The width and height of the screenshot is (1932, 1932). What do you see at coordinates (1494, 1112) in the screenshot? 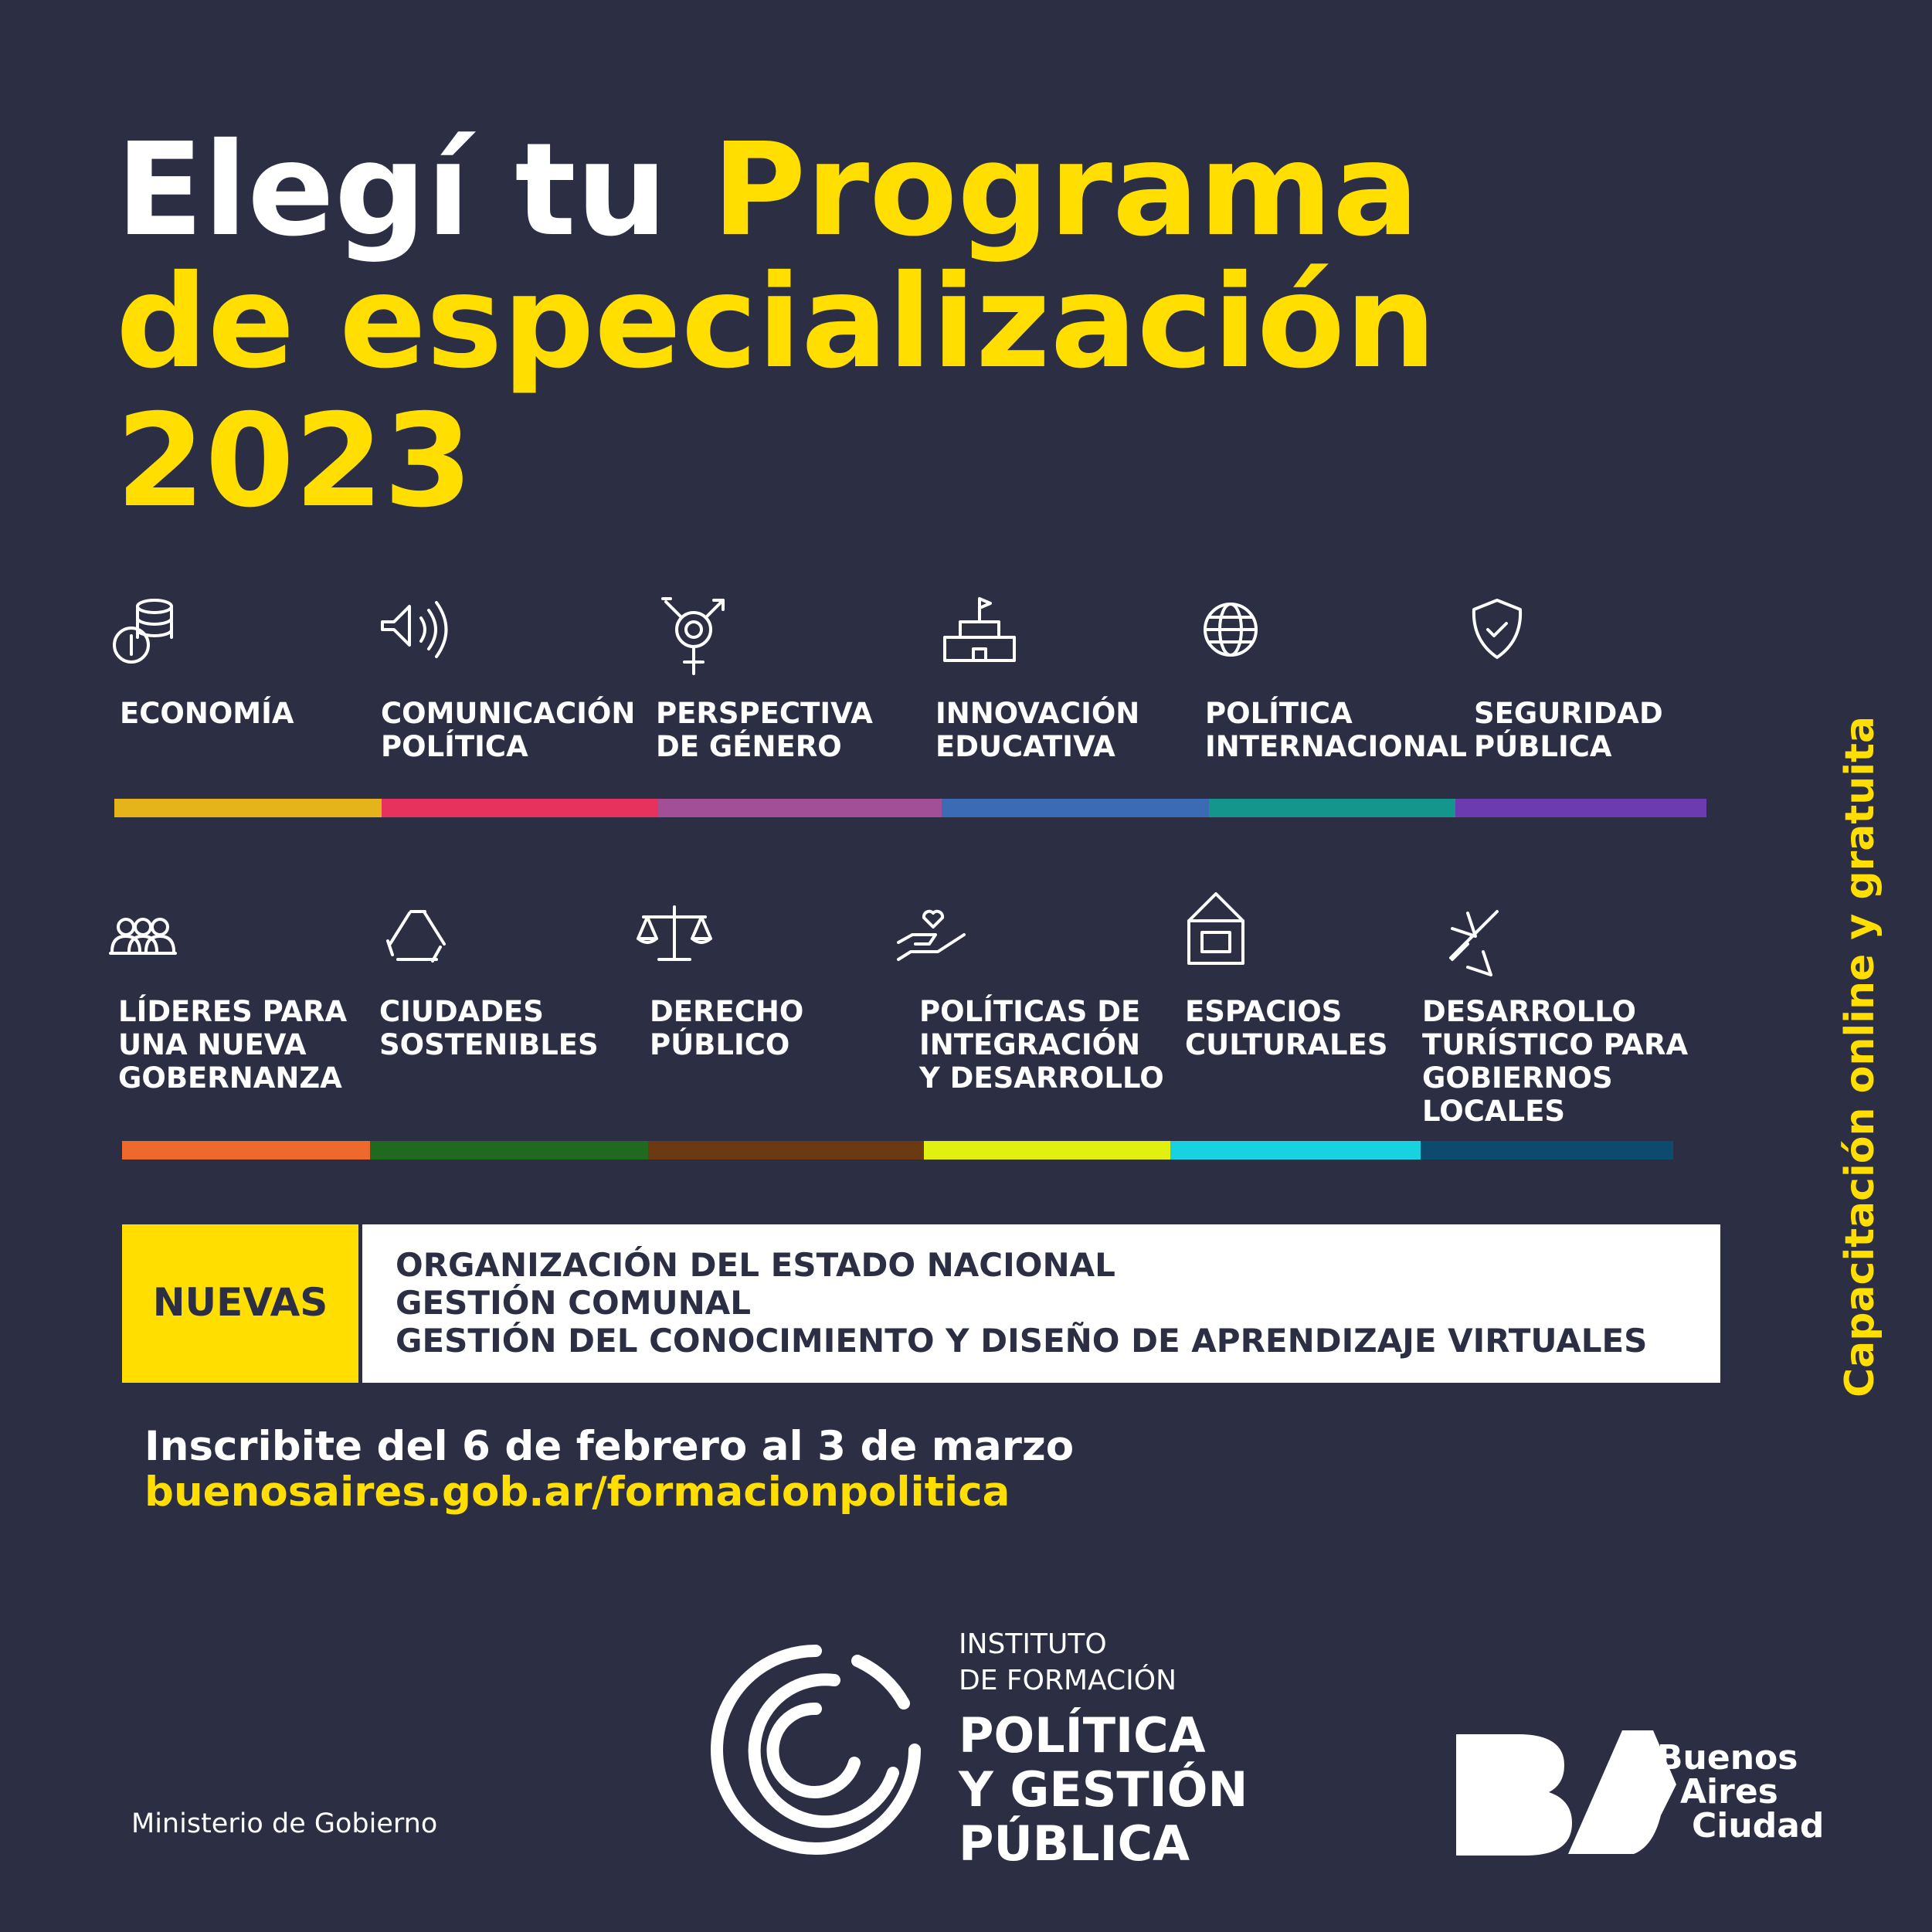
I see `program-label: LOCALES` at bounding box center [1494, 1112].